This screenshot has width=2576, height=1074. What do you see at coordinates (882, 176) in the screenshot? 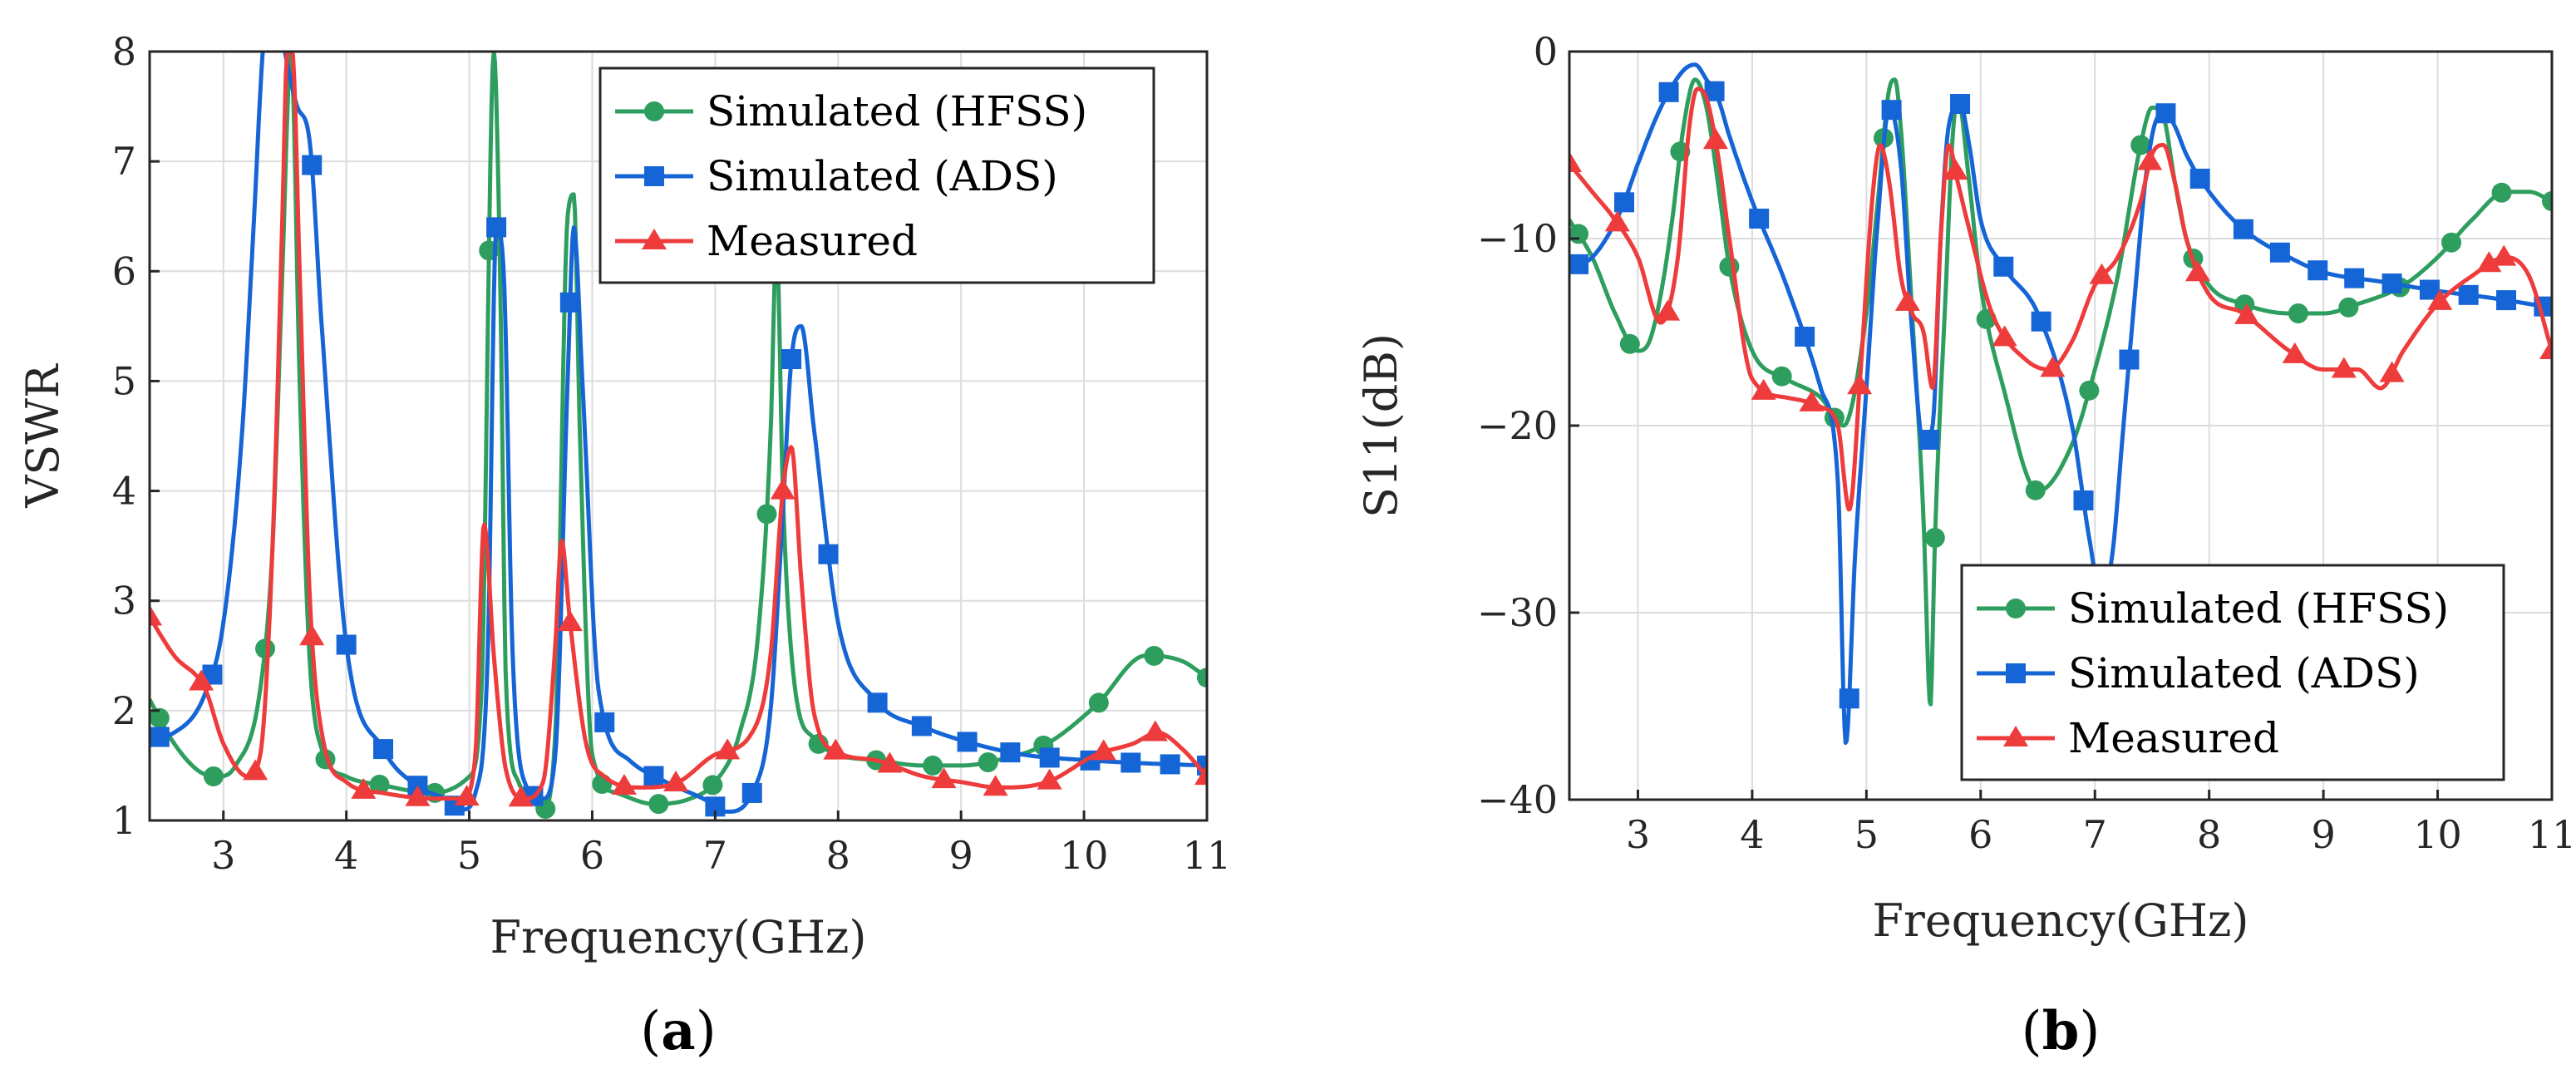
I see `legend-label: Simulated (ADS)` at bounding box center [882, 176].